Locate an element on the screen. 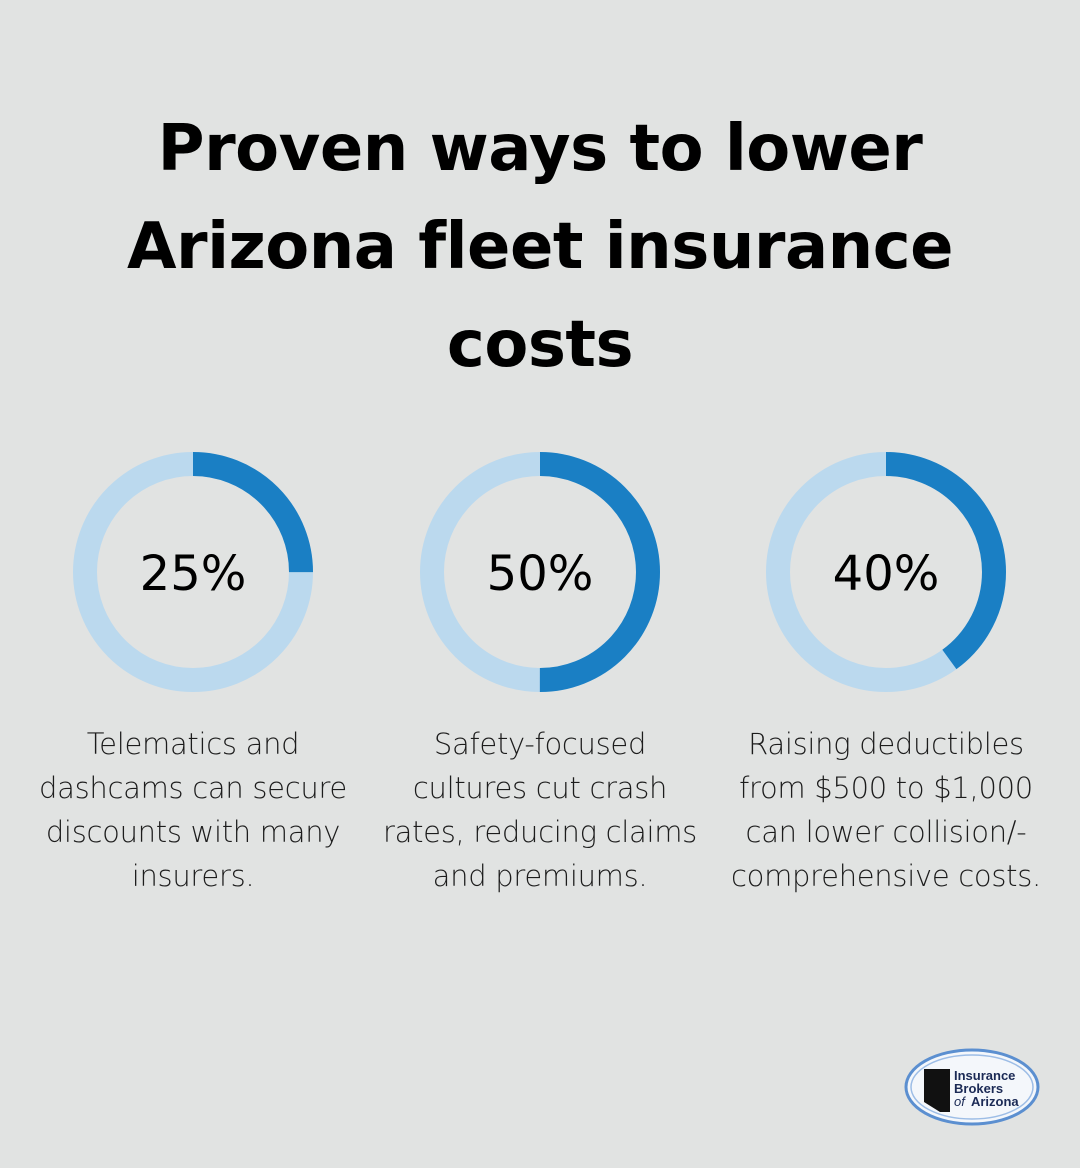 The image size is (1080, 1168). percent-label: 25% is located at coordinates (193, 574).